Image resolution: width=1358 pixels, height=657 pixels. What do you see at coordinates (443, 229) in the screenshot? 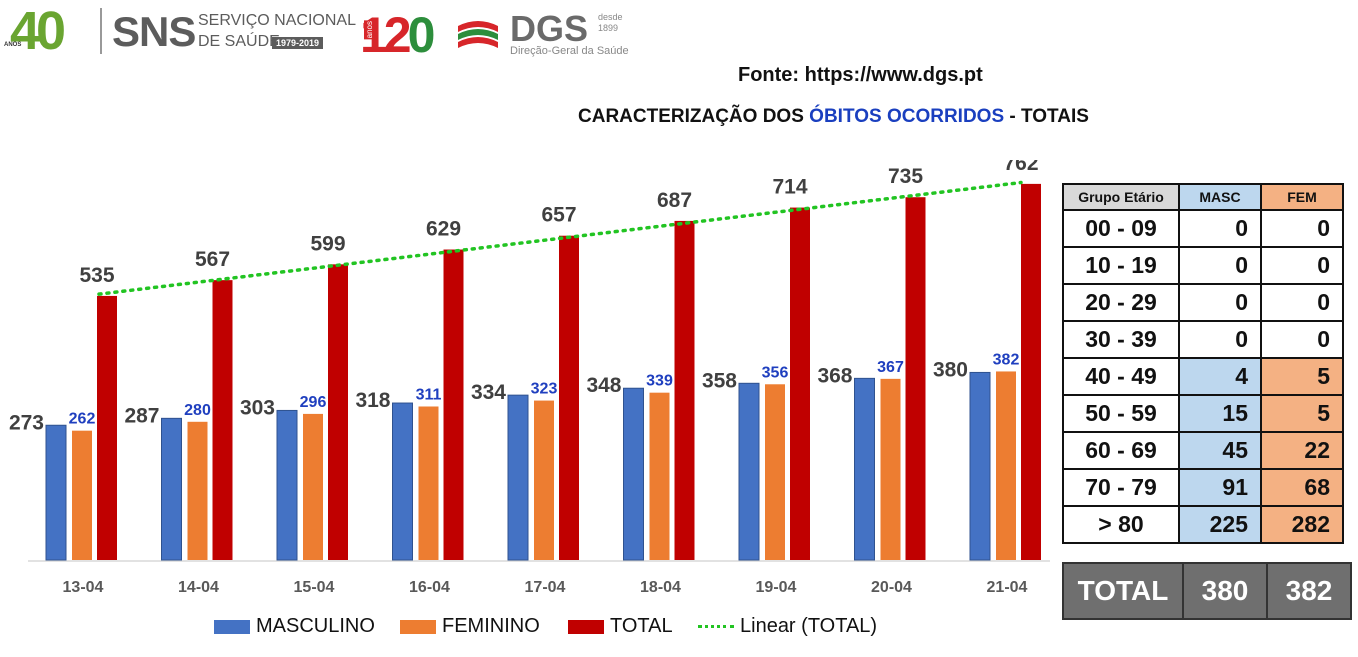
I see `label-total: 629` at bounding box center [443, 229].